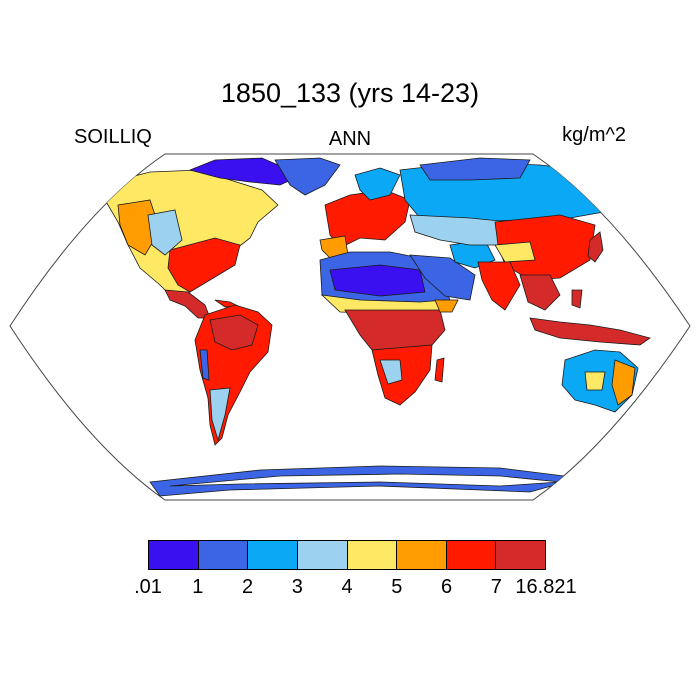  I want to click on colorbar-tick-label: 1, so click(198, 587).